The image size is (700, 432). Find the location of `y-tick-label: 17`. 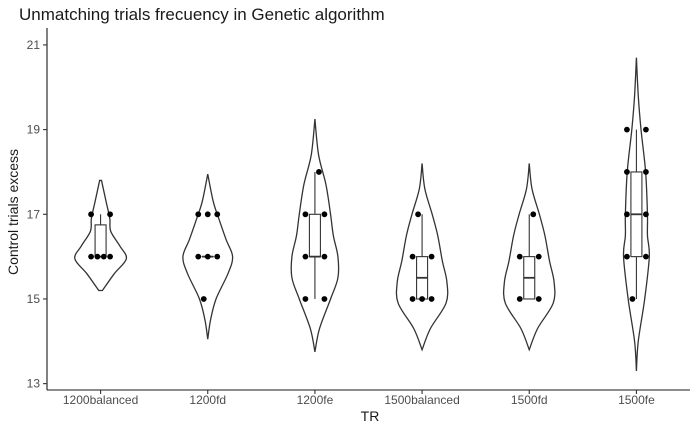

y-tick-label: 17 is located at coordinates (34, 214).